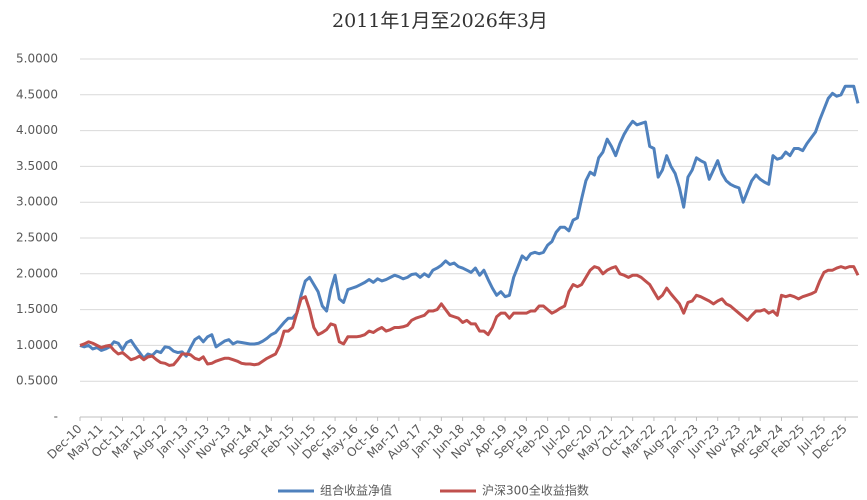  Describe the element at coordinates (535, 490) in the screenshot. I see `legend-label: 沪深300全收益指数` at that location.